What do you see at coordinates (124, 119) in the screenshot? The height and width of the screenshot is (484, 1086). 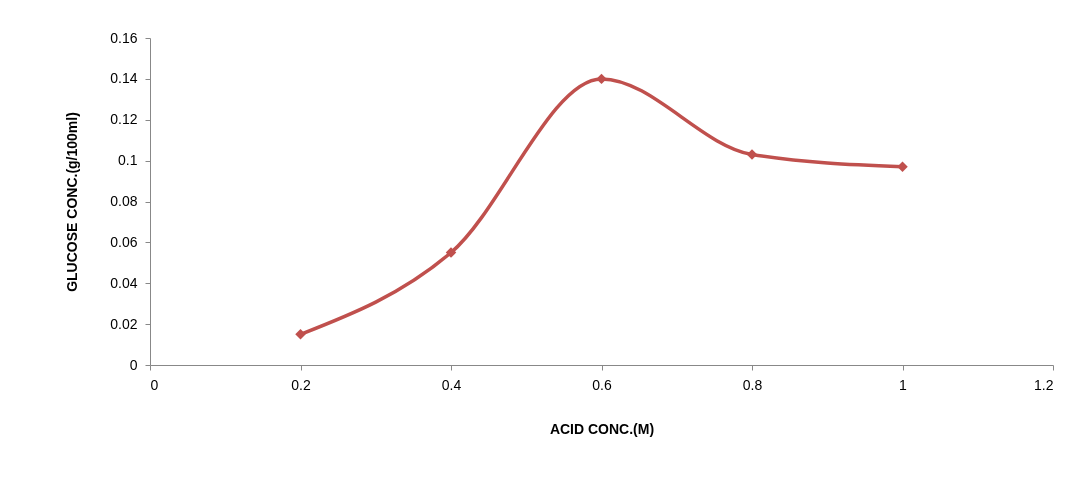 I see `y-tick-label: 0.12` at bounding box center [124, 119].